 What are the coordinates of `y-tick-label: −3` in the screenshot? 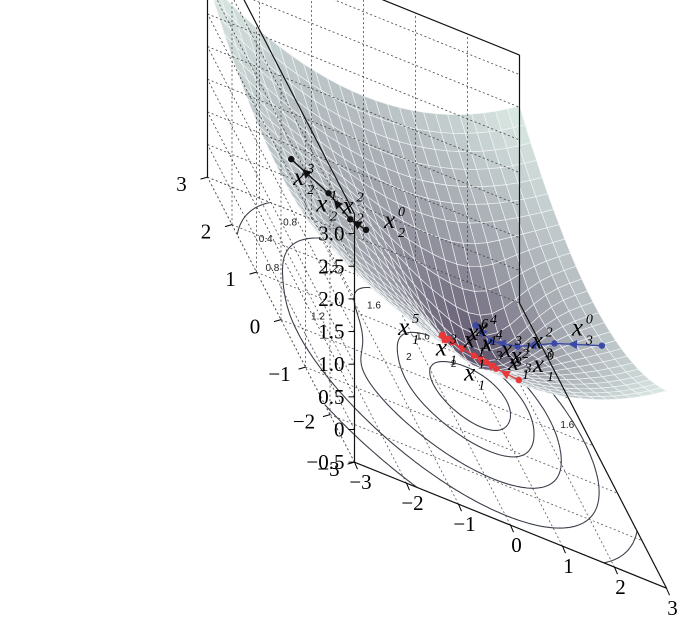 It's located at (328, 469).